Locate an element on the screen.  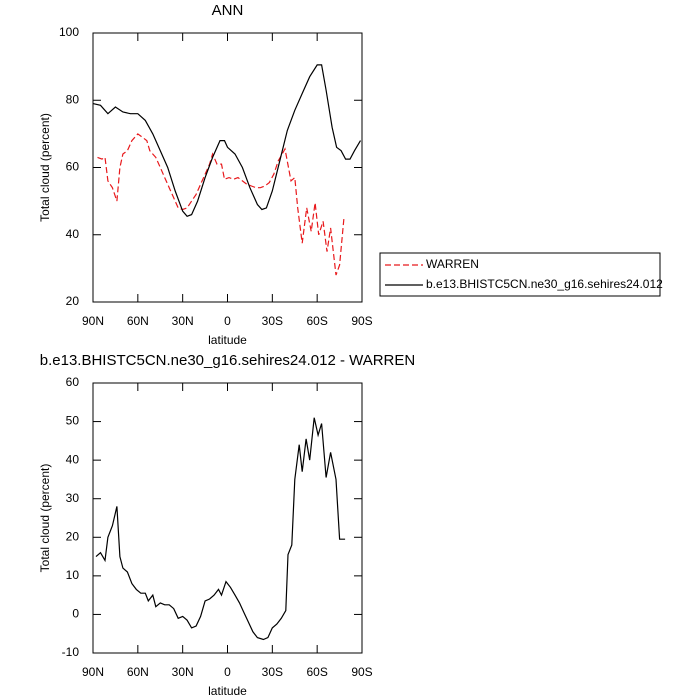
legend-label: b.e13.BHISTC5CN.ne30_g16.sehires24.012 is located at coordinates (544, 284).